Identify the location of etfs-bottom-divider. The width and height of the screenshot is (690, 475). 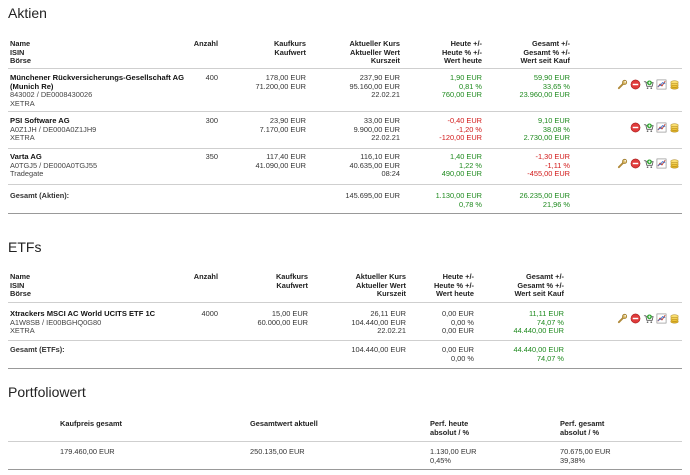
(345, 368).